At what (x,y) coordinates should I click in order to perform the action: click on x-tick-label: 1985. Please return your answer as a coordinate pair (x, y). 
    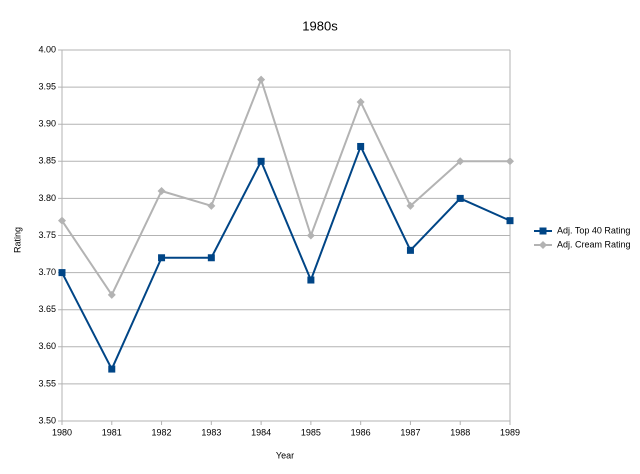
    Looking at the image, I should click on (311, 432).